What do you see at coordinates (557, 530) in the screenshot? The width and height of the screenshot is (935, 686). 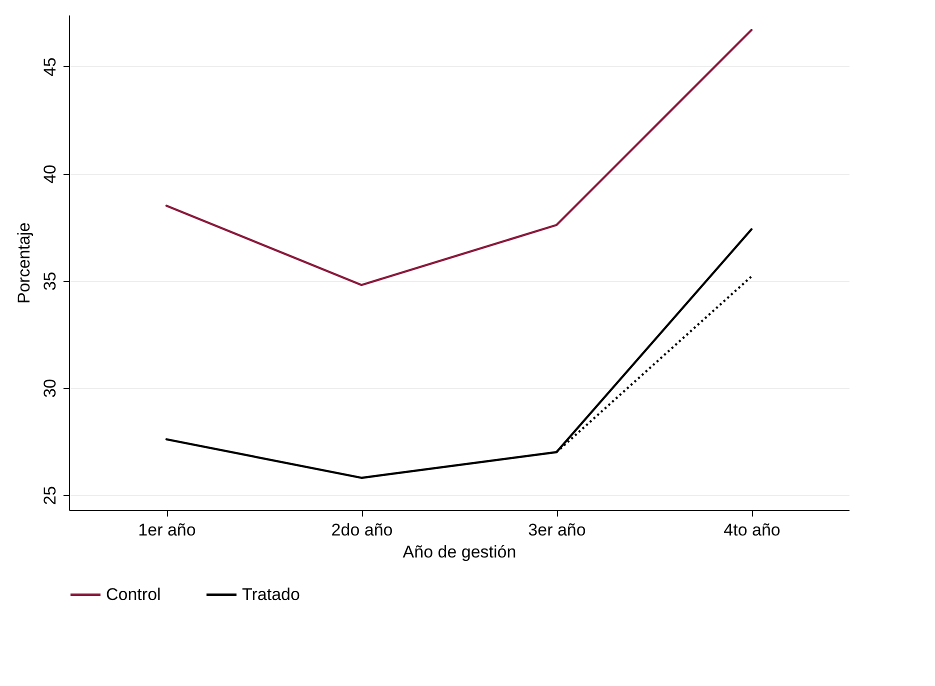 I see `x-tick-label: 3er año` at bounding box center [557, 530].